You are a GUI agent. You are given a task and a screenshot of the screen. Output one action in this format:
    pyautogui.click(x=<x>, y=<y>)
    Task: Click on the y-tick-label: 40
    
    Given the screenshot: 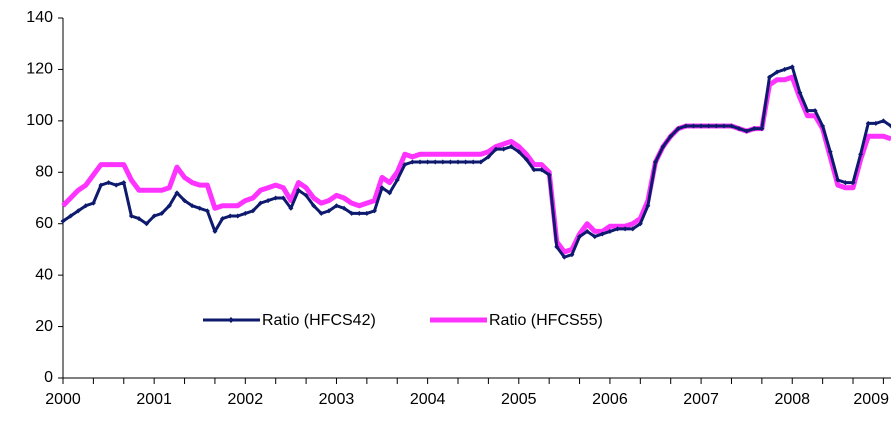 What is the action you would take?
    pyautogui.click(x=44, y=274)
    